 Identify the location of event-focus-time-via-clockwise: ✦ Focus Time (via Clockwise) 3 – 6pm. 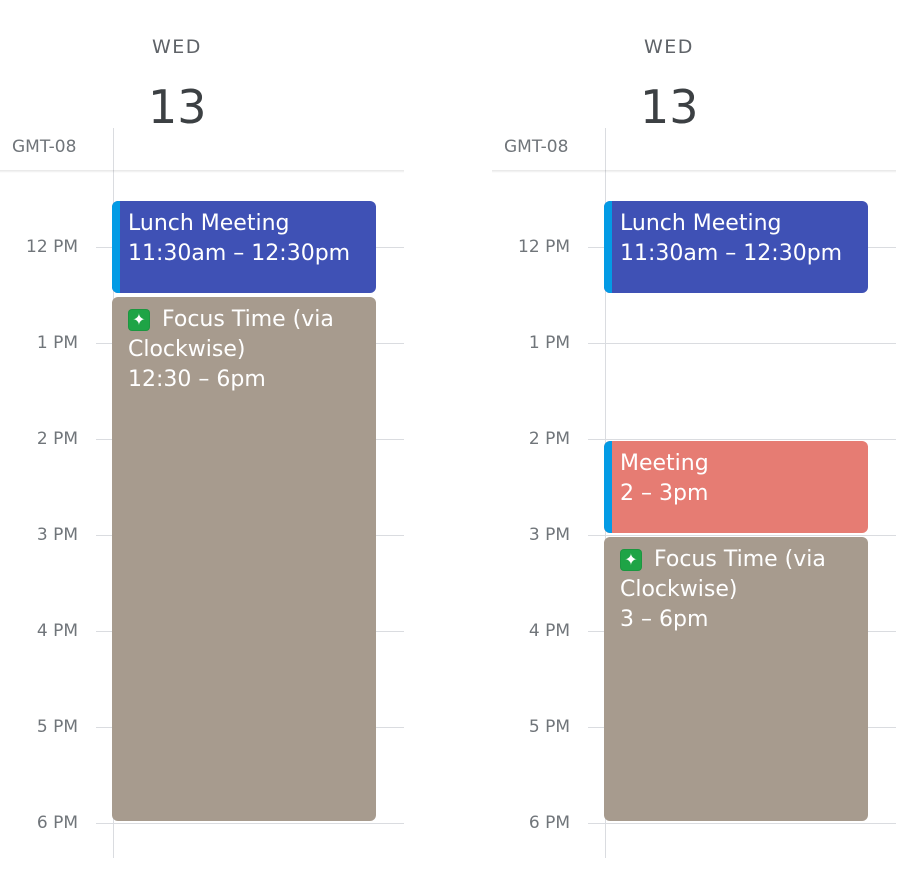
(736, 679).